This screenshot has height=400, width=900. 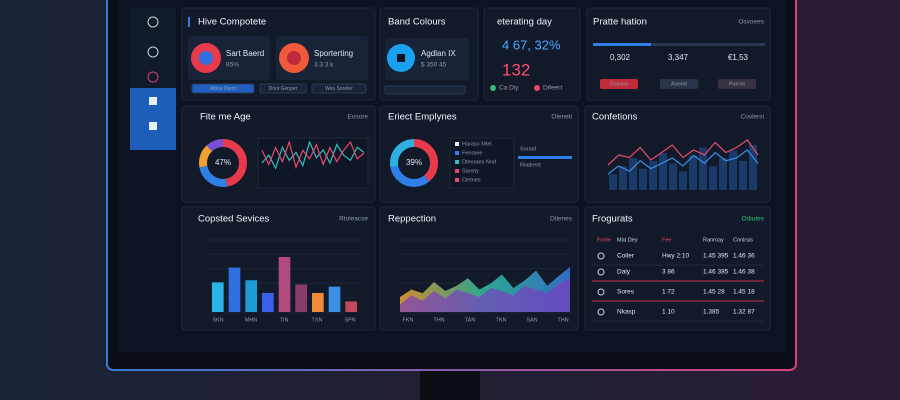 What do you see at coordinates (485, 295) in the screenshot?
I see `area-series` at bounding box center [485, 295].